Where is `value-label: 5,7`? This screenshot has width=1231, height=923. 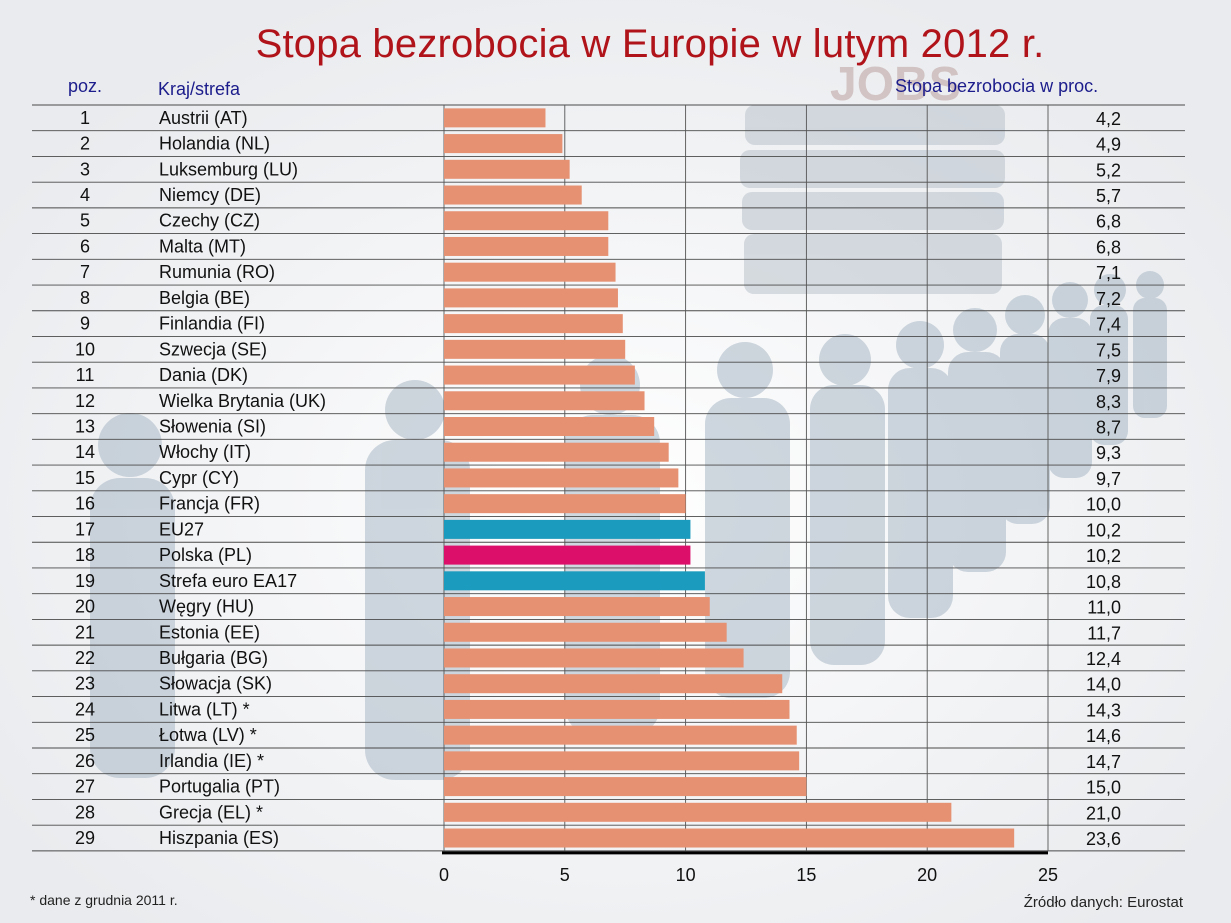 value-label: 5,7 is located at coordinates (1108, 196).